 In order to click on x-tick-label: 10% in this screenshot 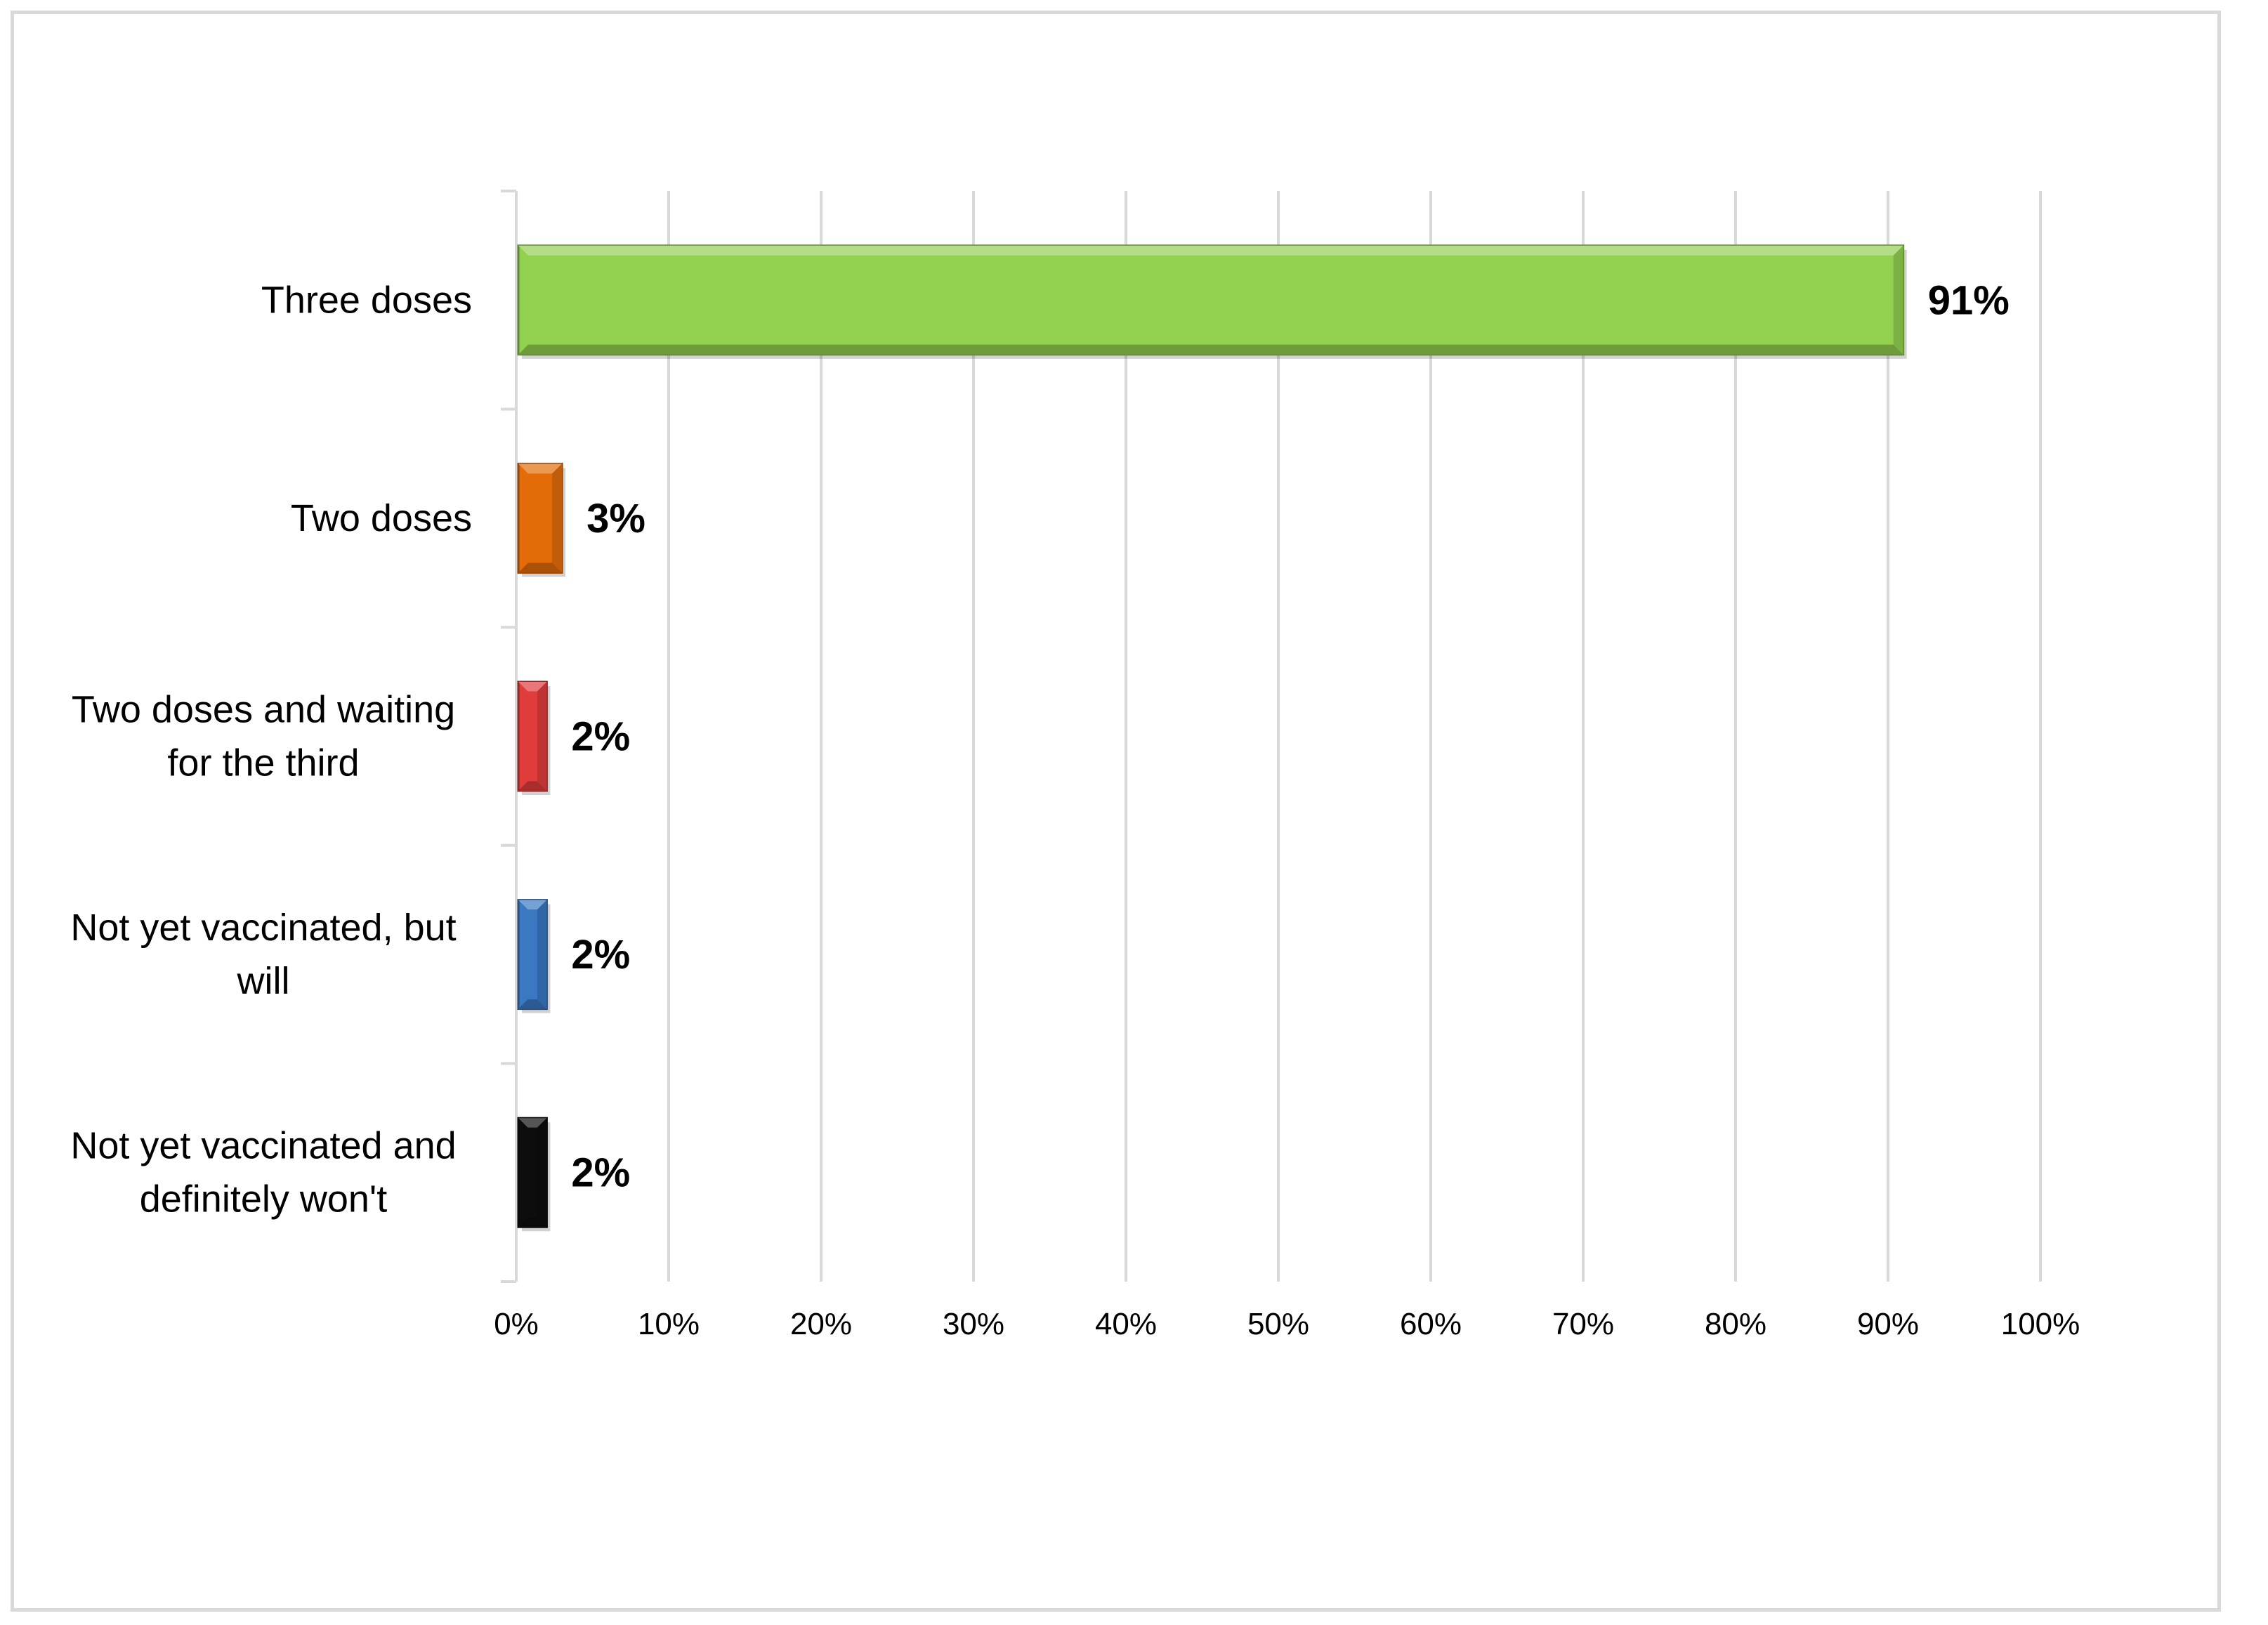, I will do `click(669, 1324)`.